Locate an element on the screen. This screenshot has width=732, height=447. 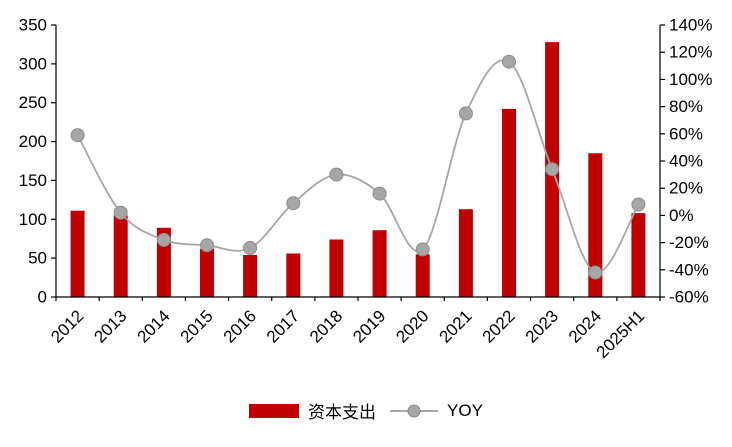
yoy-marker-2020 is located at coordinates (422, 249).